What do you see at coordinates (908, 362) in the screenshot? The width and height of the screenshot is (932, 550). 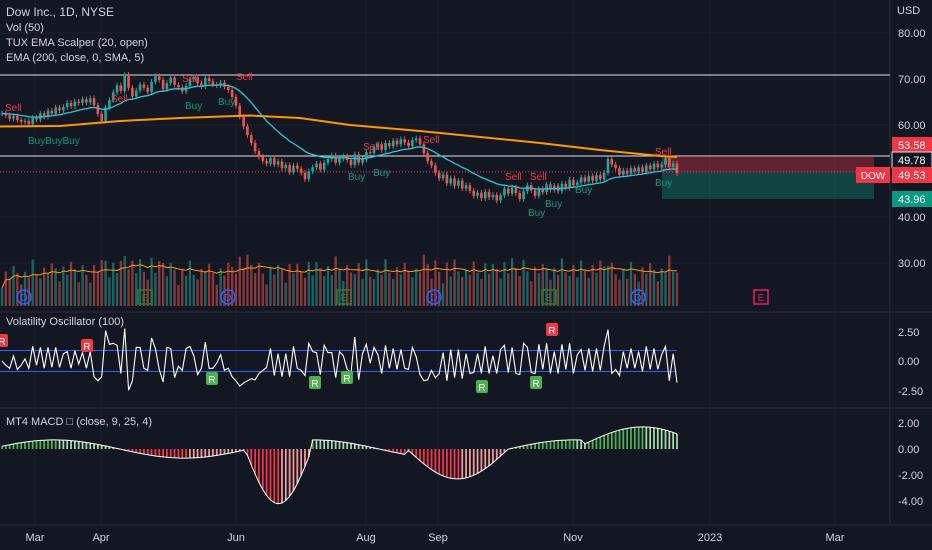 I see `osc-axis-tick: 0.00` at bounding box center [908, 362].